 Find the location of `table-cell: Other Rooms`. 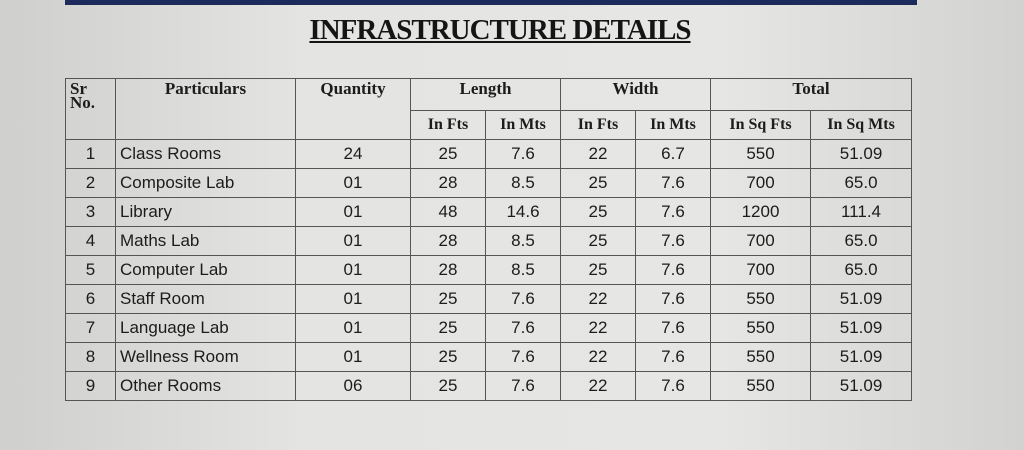

table-cell: Other Rooms is located at coordinates (205, 386).